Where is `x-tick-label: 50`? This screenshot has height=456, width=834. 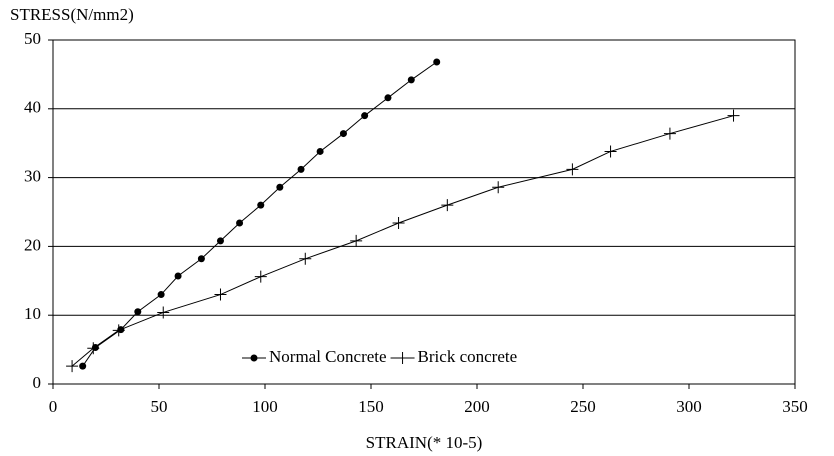
x-tick-label: 50 is located at coordinates (159, 406).